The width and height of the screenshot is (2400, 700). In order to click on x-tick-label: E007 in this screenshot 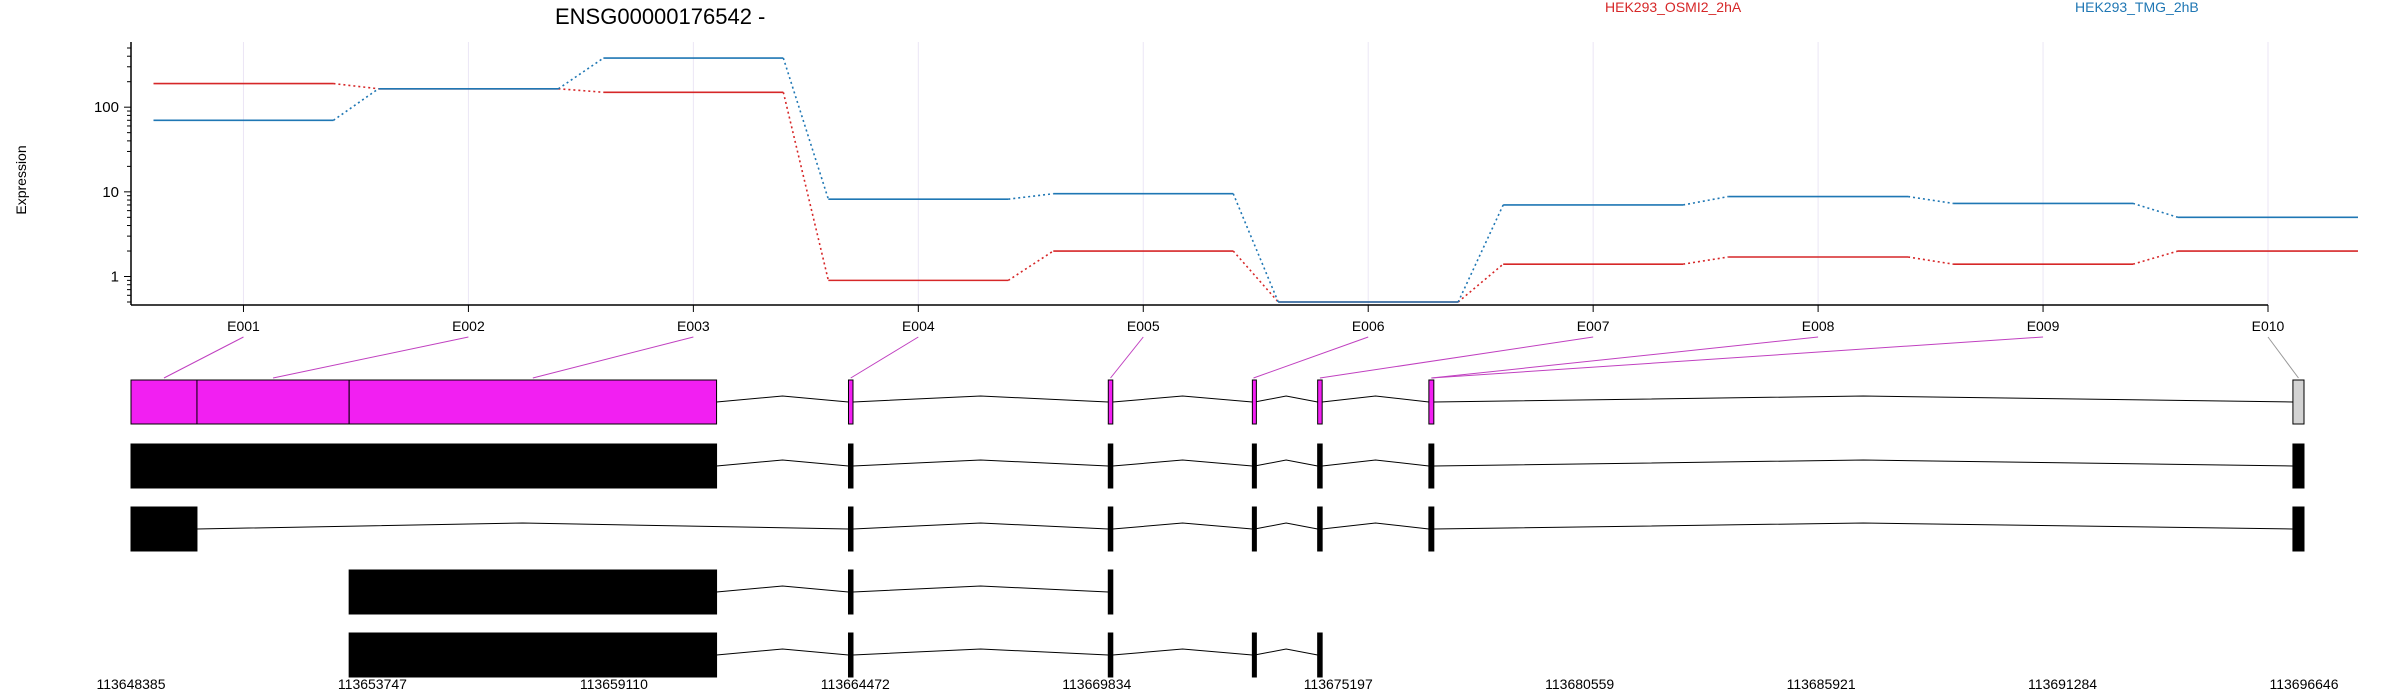, I will do `click(1593, 326)`.